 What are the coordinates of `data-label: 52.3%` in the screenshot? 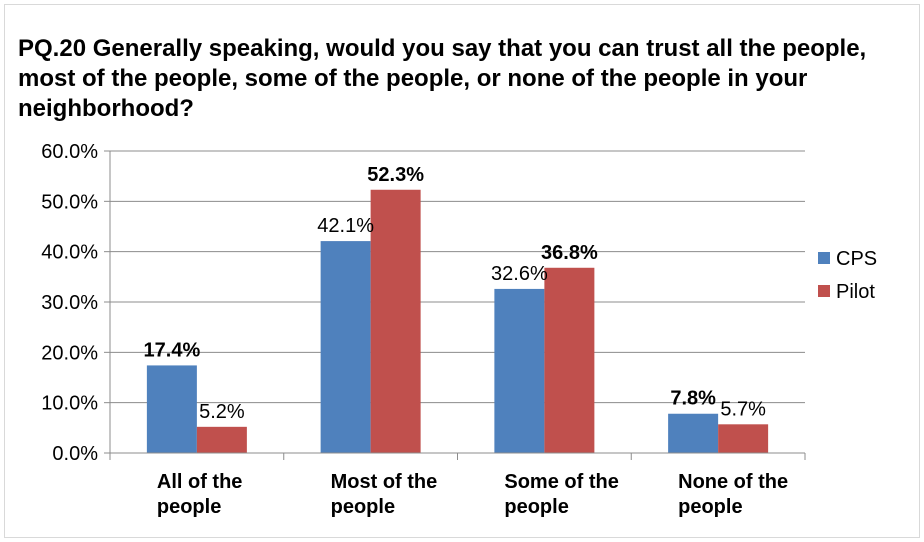 It's located at (395, 175).